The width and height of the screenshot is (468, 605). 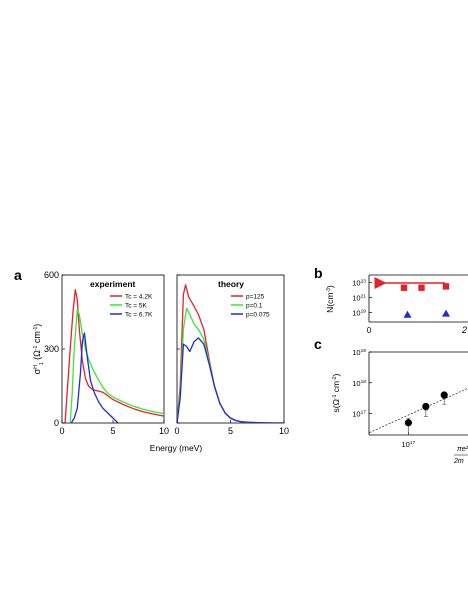 I want to click on panel-c-fit-line, so click(x=418, y=410).